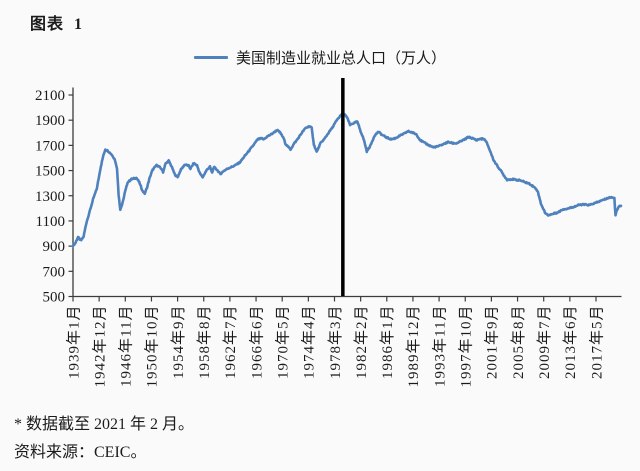 The height and width of the screenshot is (471, 640). I want to click on y-tick-label: 1300, so click(50, 197).